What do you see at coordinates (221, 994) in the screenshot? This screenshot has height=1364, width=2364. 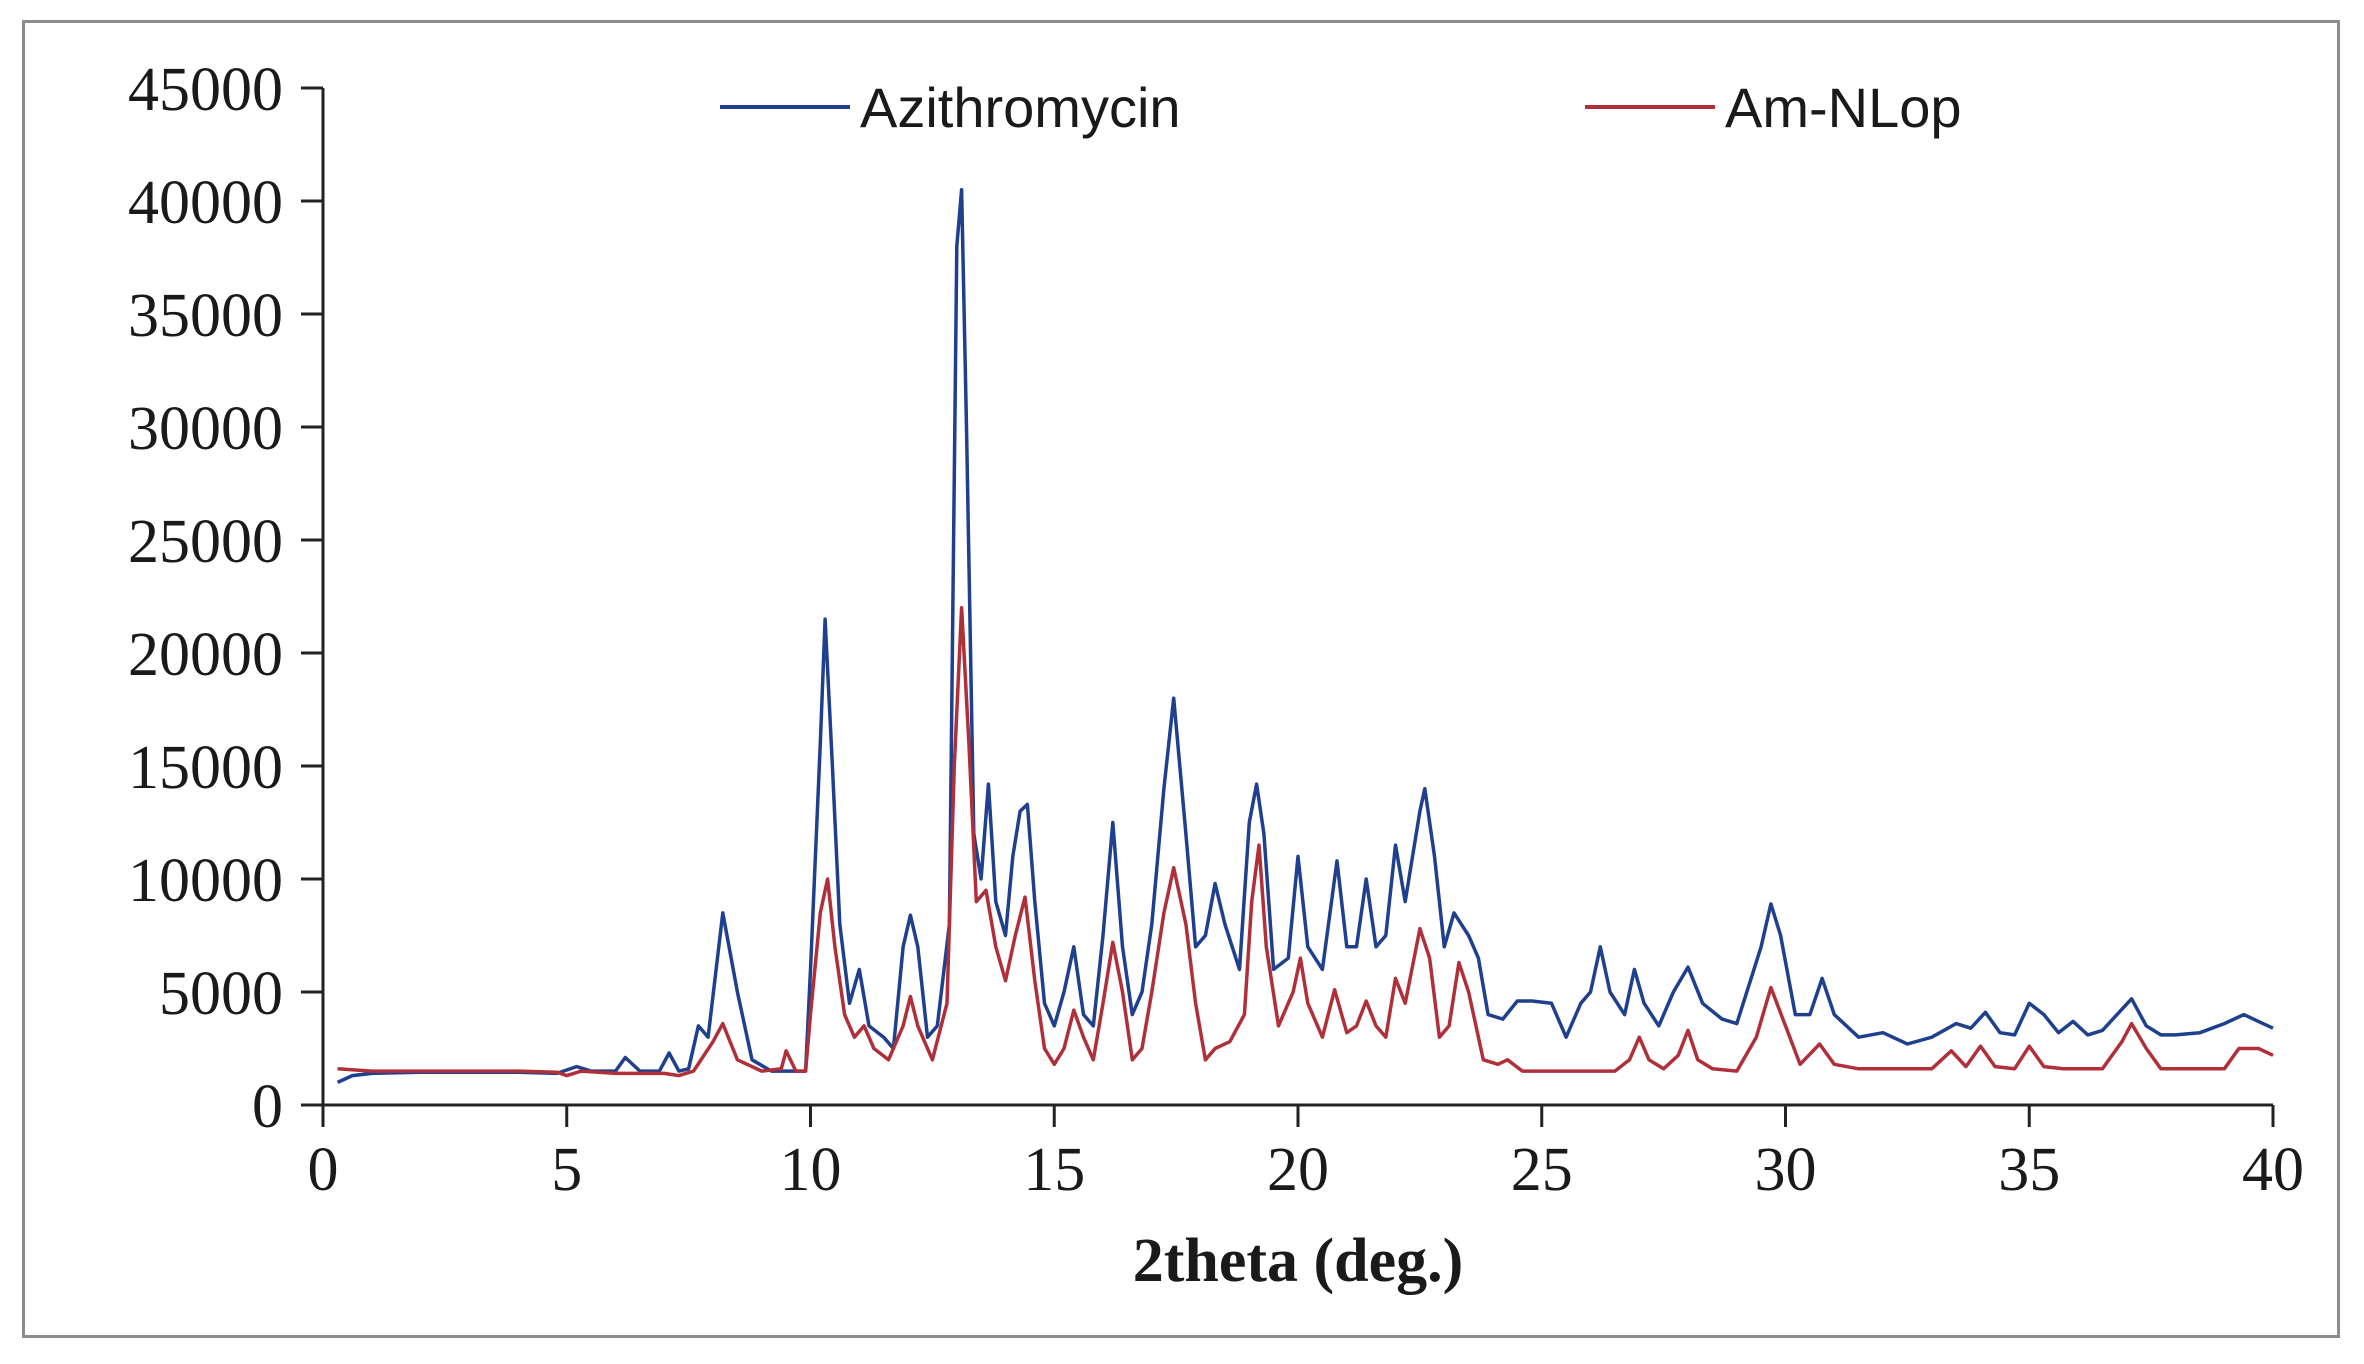 I see `y-tick-label: 5000` at bounding box center [221, 994].